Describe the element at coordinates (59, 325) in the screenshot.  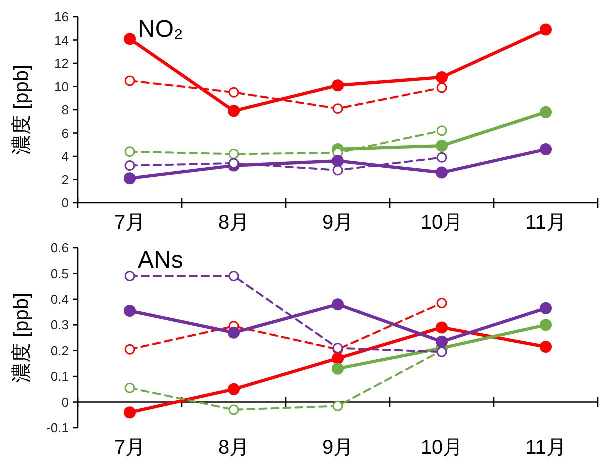
I see `y-tick-label: 0.3` at that location.